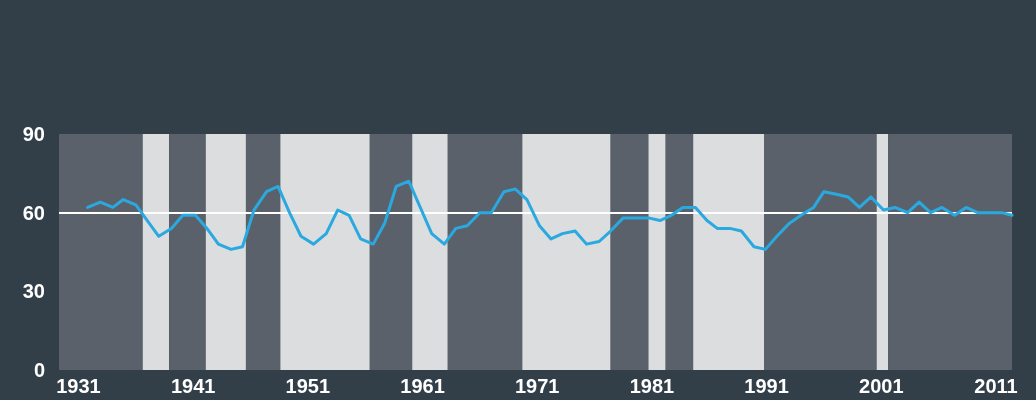  Describe the element at coordinates (78, 386) in the screenshot. I see `x-tick-label: 1931` at that location.